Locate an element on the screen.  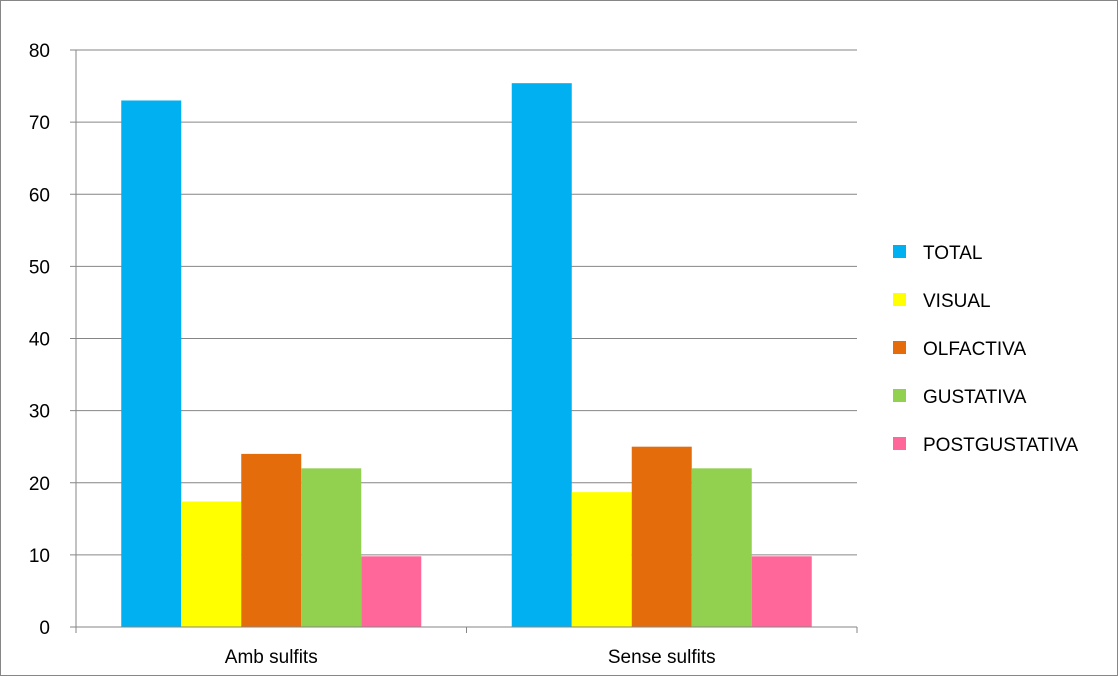
legend-swatch-gustativa is located at coordinates (899, 395).